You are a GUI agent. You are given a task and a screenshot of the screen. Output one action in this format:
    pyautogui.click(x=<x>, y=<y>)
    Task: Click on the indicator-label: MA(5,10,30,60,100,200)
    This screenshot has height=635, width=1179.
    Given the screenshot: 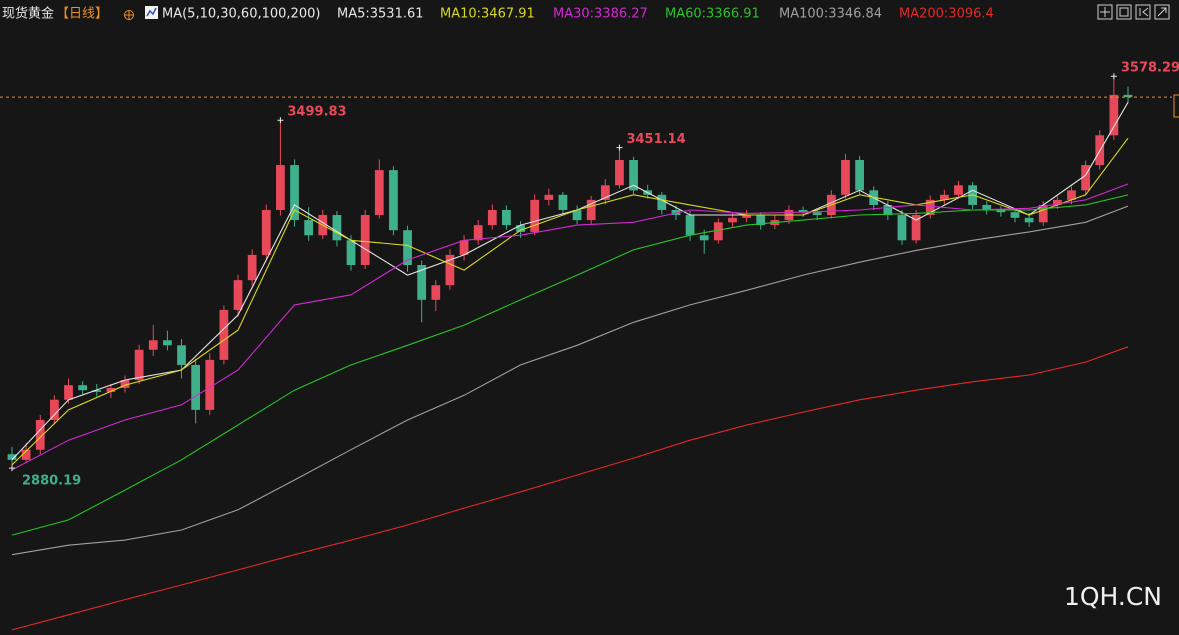 What is the action you would take?
    pyautogui.click(x=241, y=14)
    